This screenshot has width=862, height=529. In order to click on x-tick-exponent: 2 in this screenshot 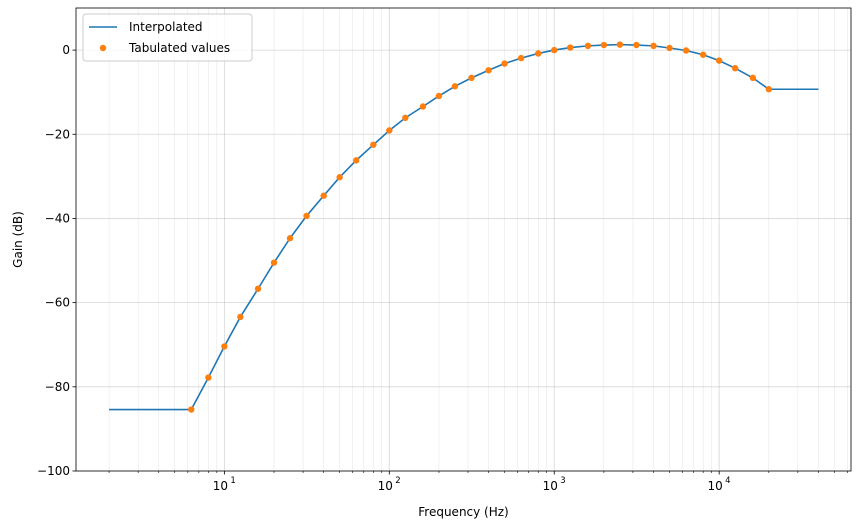, I will do `click(397, 481)`.